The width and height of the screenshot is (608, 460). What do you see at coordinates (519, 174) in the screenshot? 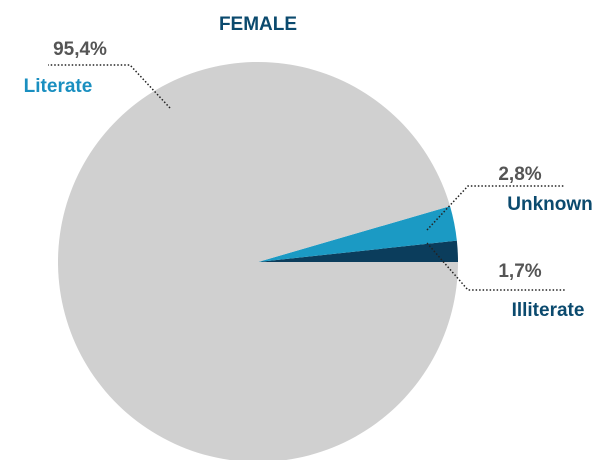
I see `value-label: 2,8%` at bounding box center [519, 174].